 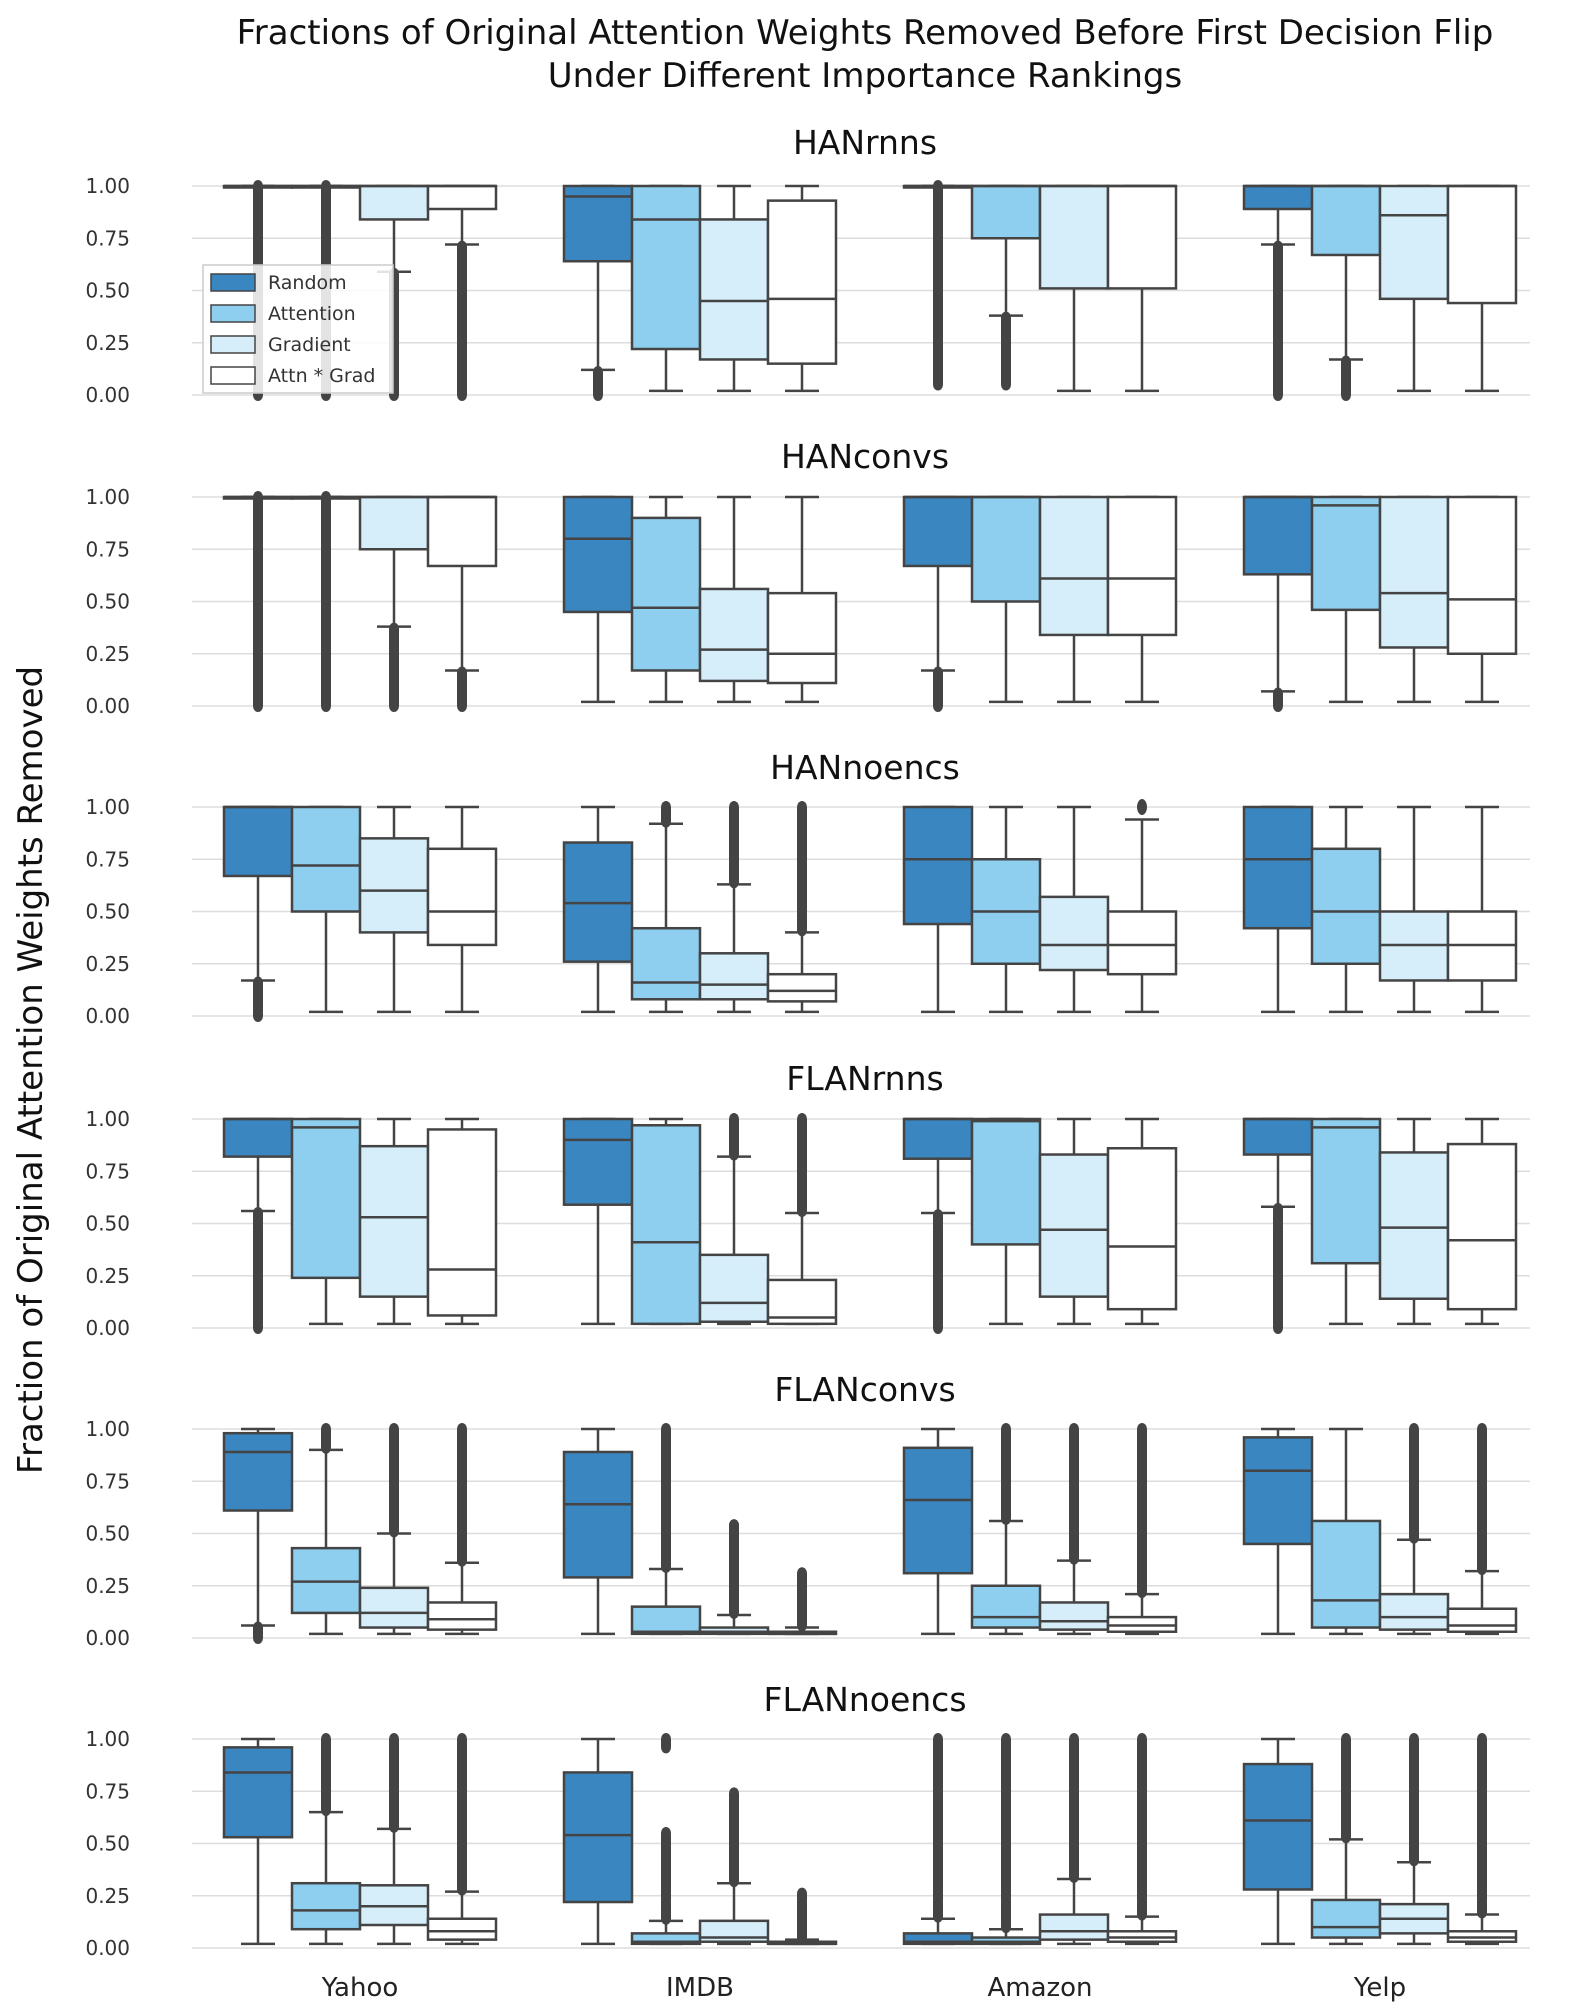 What do you see at coordinates (107, 602) in the screenshot?
I see `y-tick-label: 0.50` at bounding box center [107, 602].